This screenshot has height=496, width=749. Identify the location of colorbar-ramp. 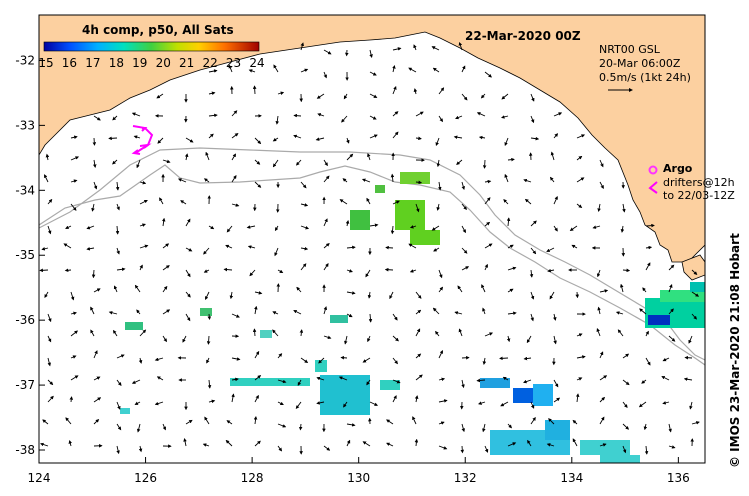
(151, 46).